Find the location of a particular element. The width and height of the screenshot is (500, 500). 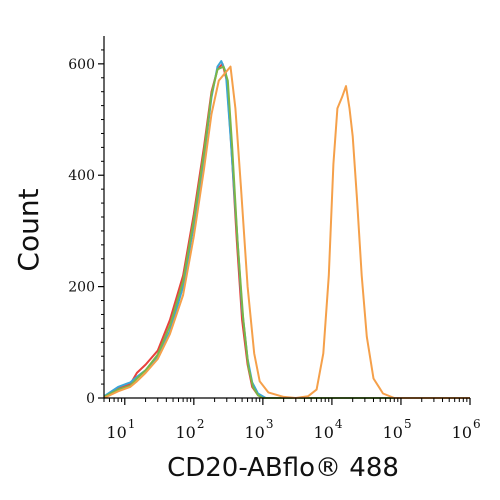

x-axis-label: CD20-ABflo® 488 is located at coordinates (283, 468).